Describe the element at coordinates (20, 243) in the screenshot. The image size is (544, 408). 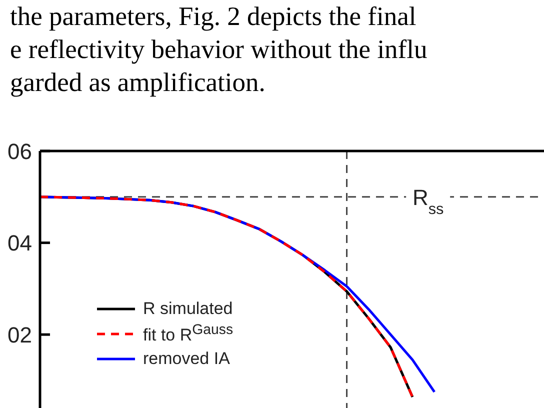
I see `y-tick-label: 04` at that location.